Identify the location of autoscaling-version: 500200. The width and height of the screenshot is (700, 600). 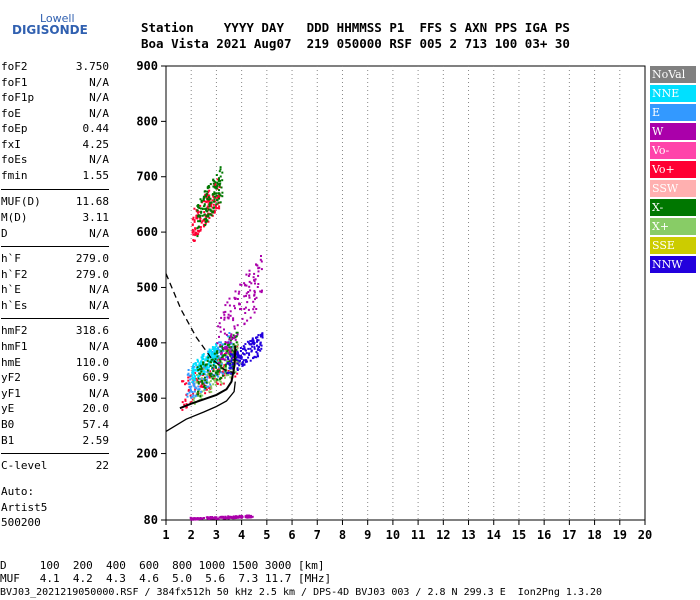
(21, 522).